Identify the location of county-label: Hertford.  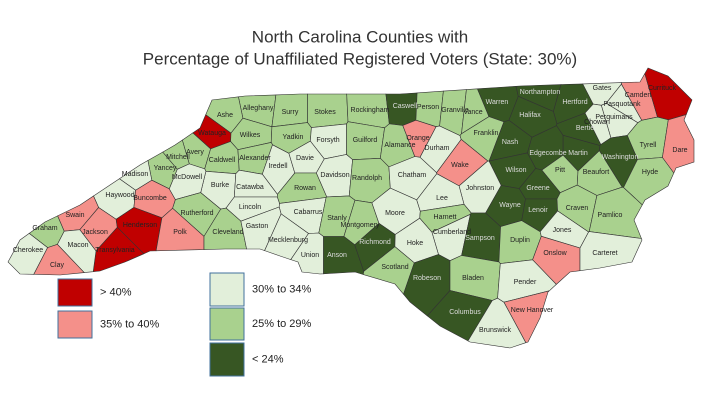
(574, 102).